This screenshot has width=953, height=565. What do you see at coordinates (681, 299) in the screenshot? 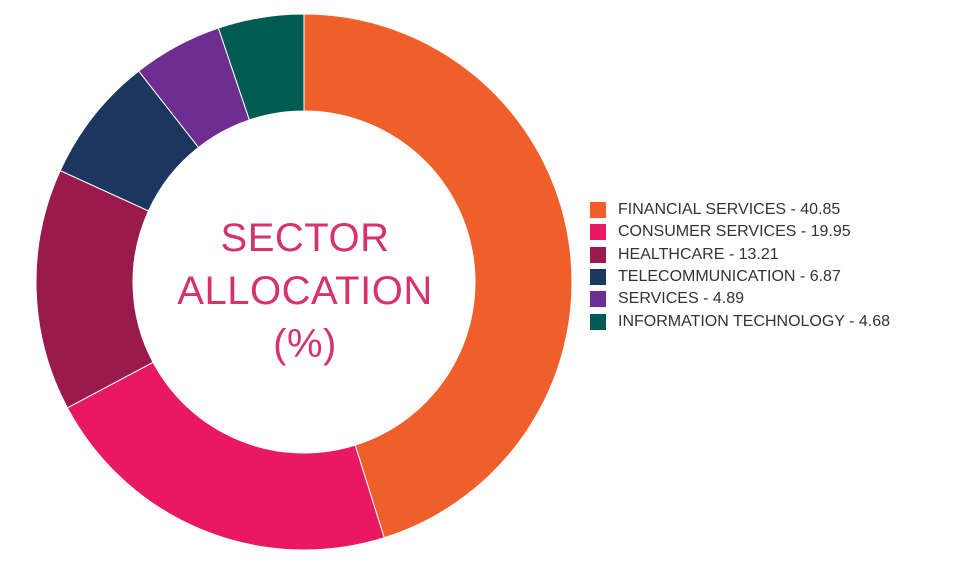
I see `legend-label: SERVICES - 4.89` at bounding box center [681, 299].